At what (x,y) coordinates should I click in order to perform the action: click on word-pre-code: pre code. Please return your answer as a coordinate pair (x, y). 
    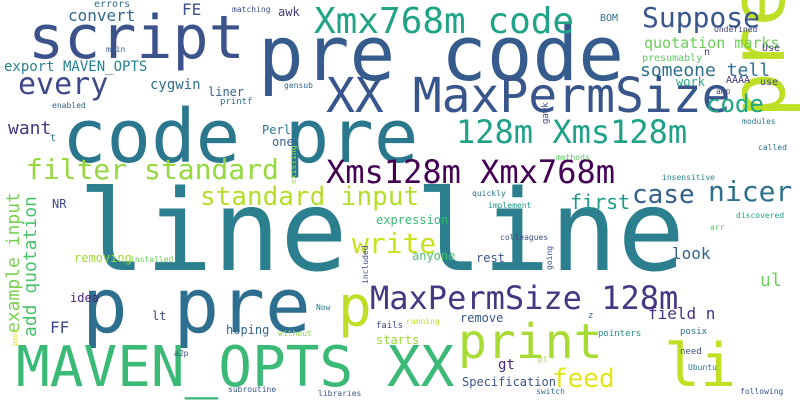
    Looking at the image, I should click on (441, 53).